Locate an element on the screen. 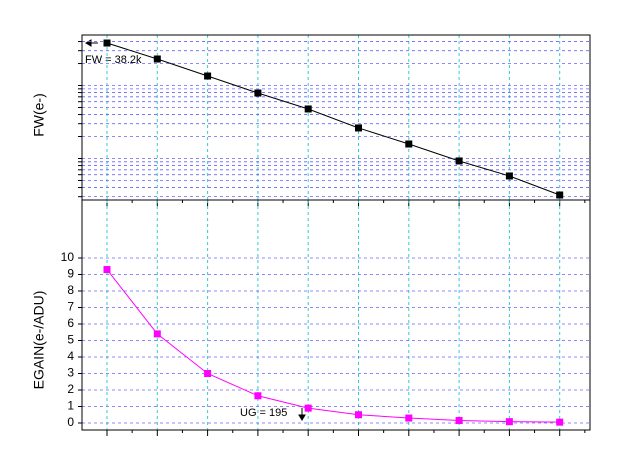 This screenshot has width=630, height=460. annotation: FW = 38.2k is located at coordinates (113, 60).